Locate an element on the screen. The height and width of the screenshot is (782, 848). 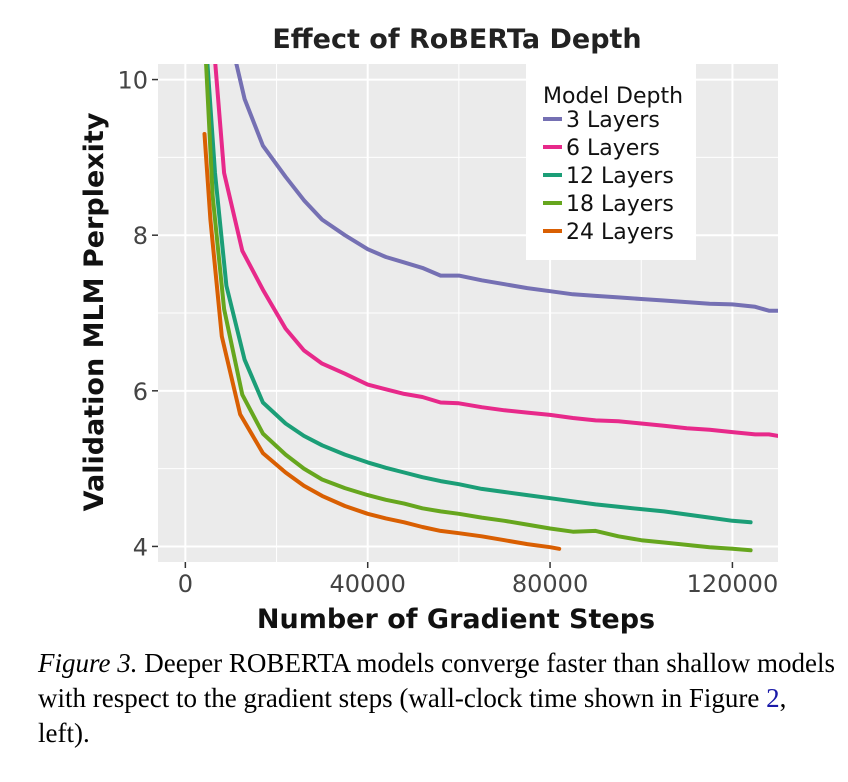
x-axis-title: Number of Gradient Steps is located at coordinates (456, 619).